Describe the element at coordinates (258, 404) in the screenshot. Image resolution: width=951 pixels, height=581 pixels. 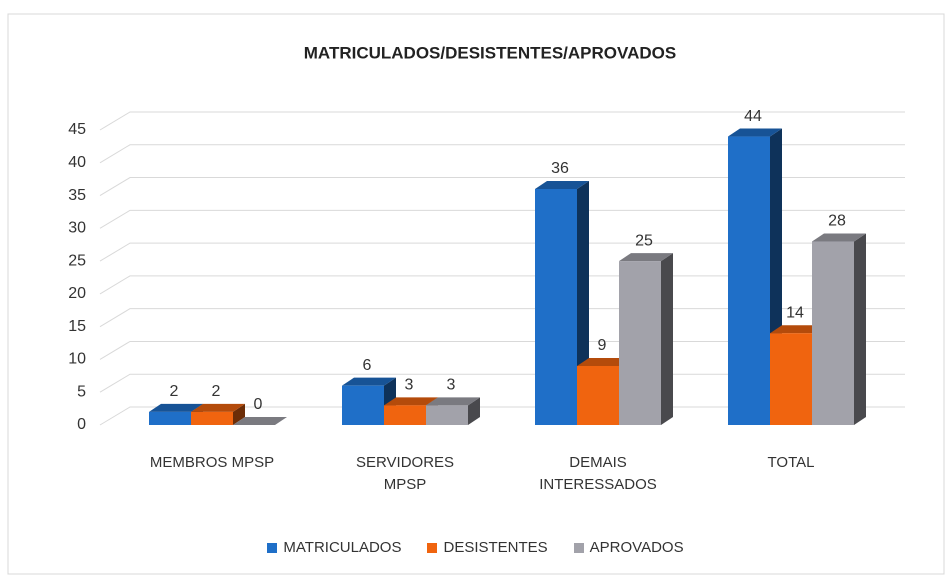
I see `data-label: 0` at that location.